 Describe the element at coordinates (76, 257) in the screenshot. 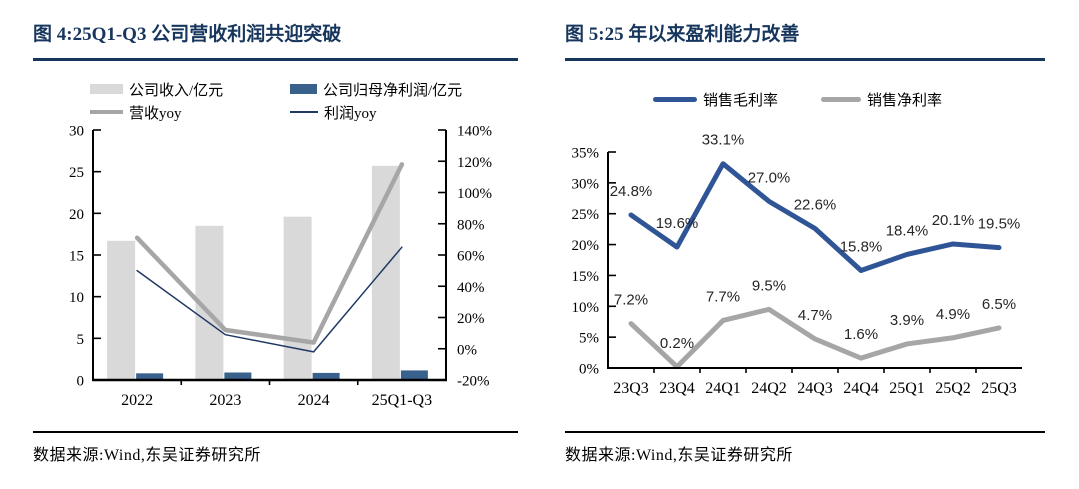

I see `svg-text: 15` at that location.